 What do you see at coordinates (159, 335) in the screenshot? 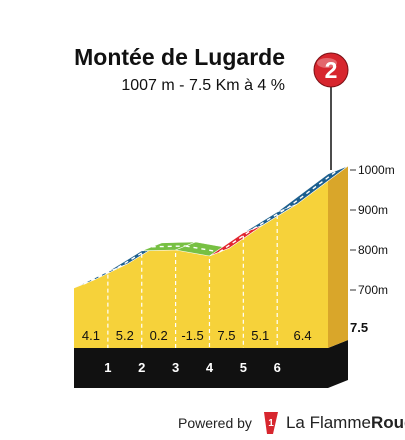
I see `gradient-label-3: 0.2` at bounding box center [159, 335].